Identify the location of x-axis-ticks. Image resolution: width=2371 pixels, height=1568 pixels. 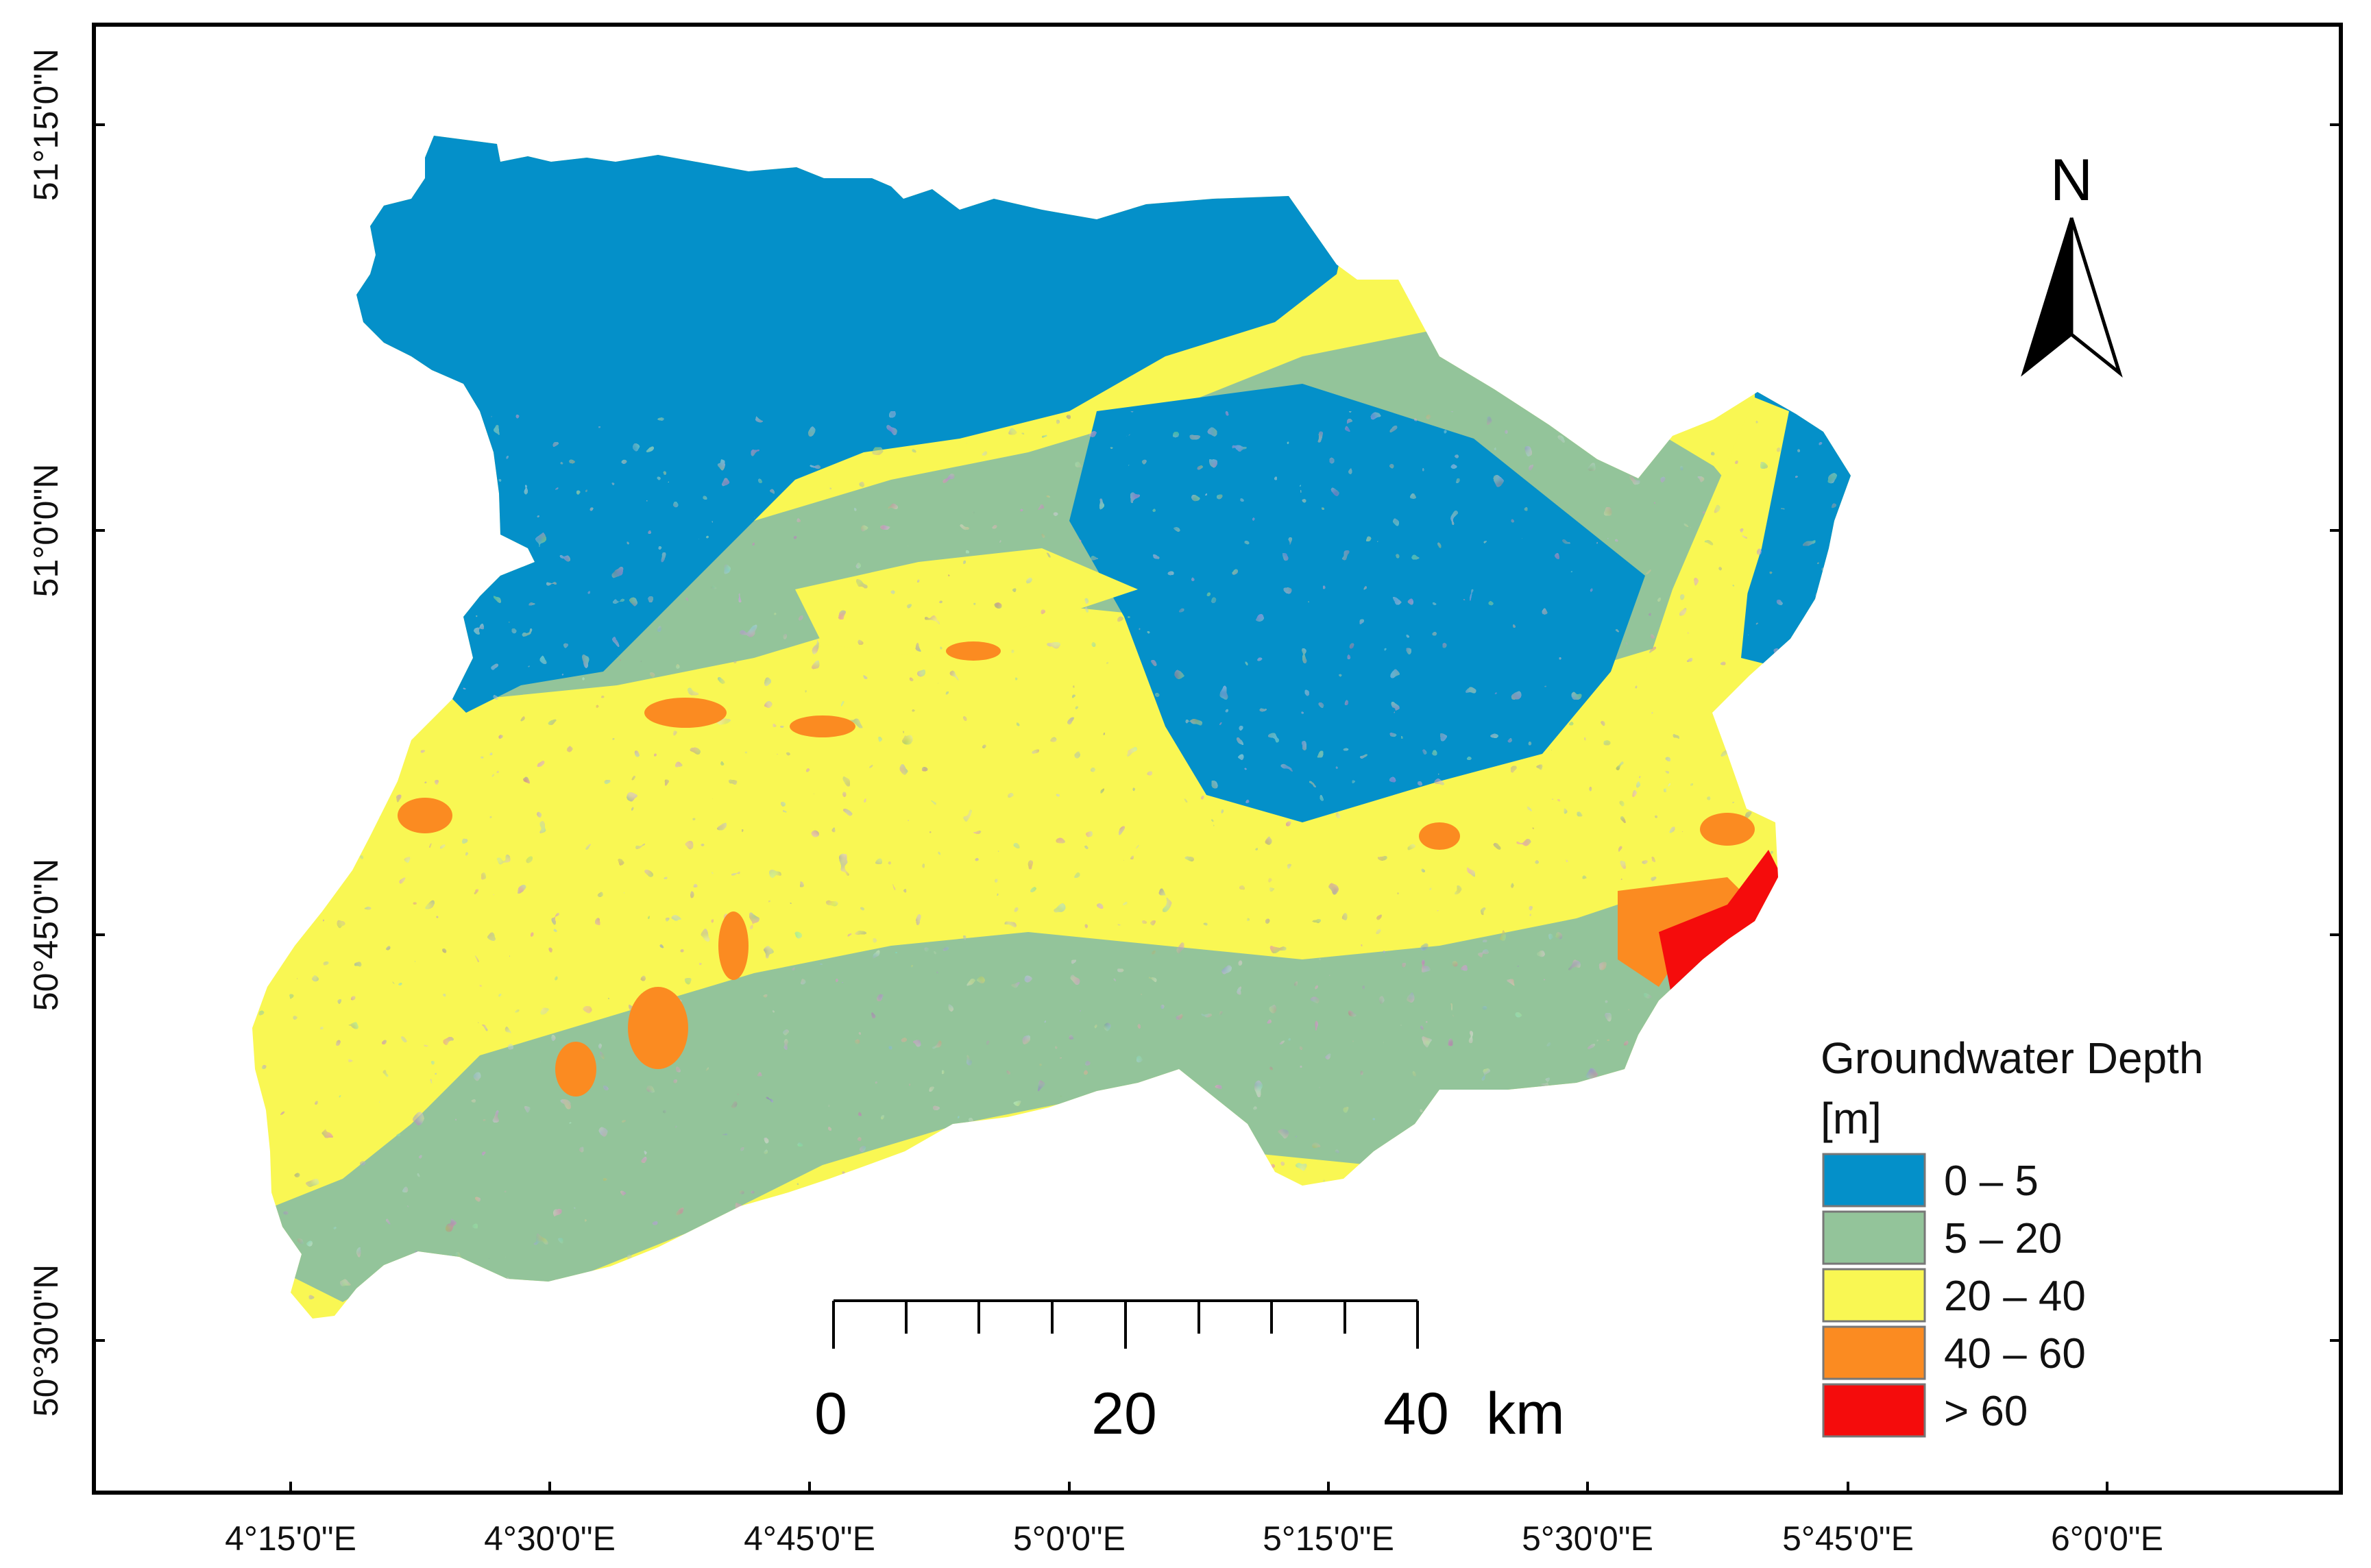
(1198, 1487).